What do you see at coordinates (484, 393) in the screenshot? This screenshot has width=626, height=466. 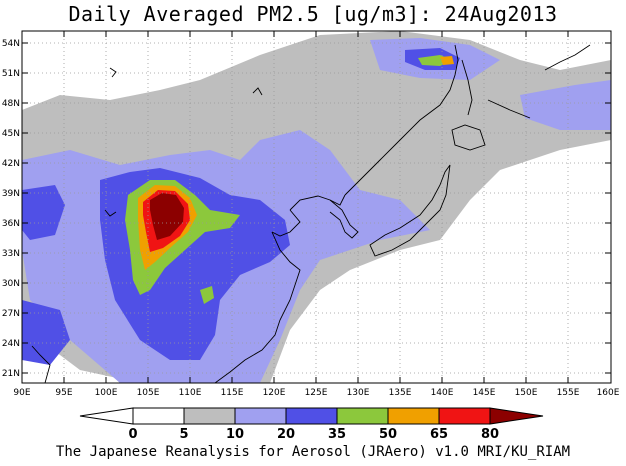 I see `lon-tick-label: 145E` at bounding box center [484, 393].